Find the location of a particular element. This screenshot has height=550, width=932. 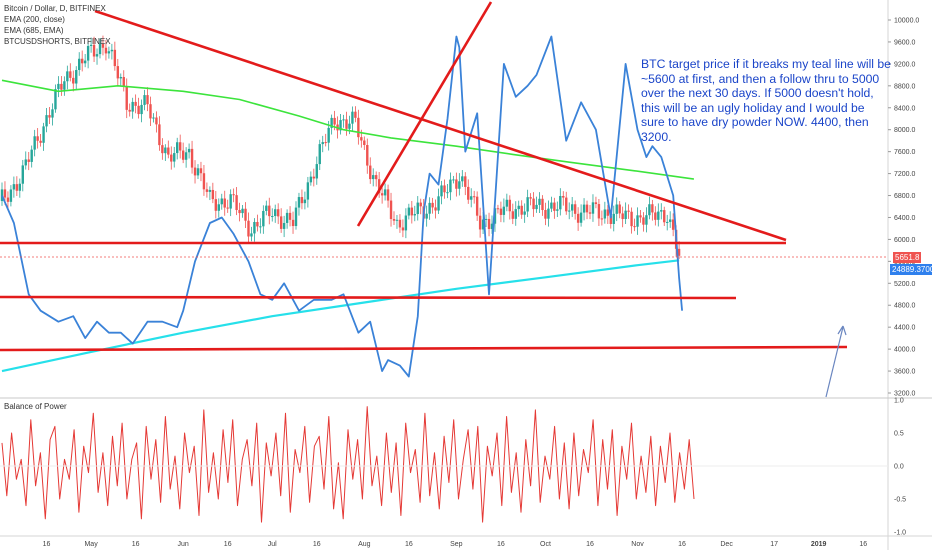

bop-y-tick-label: 0.0 is located at coordinates (899, 467).